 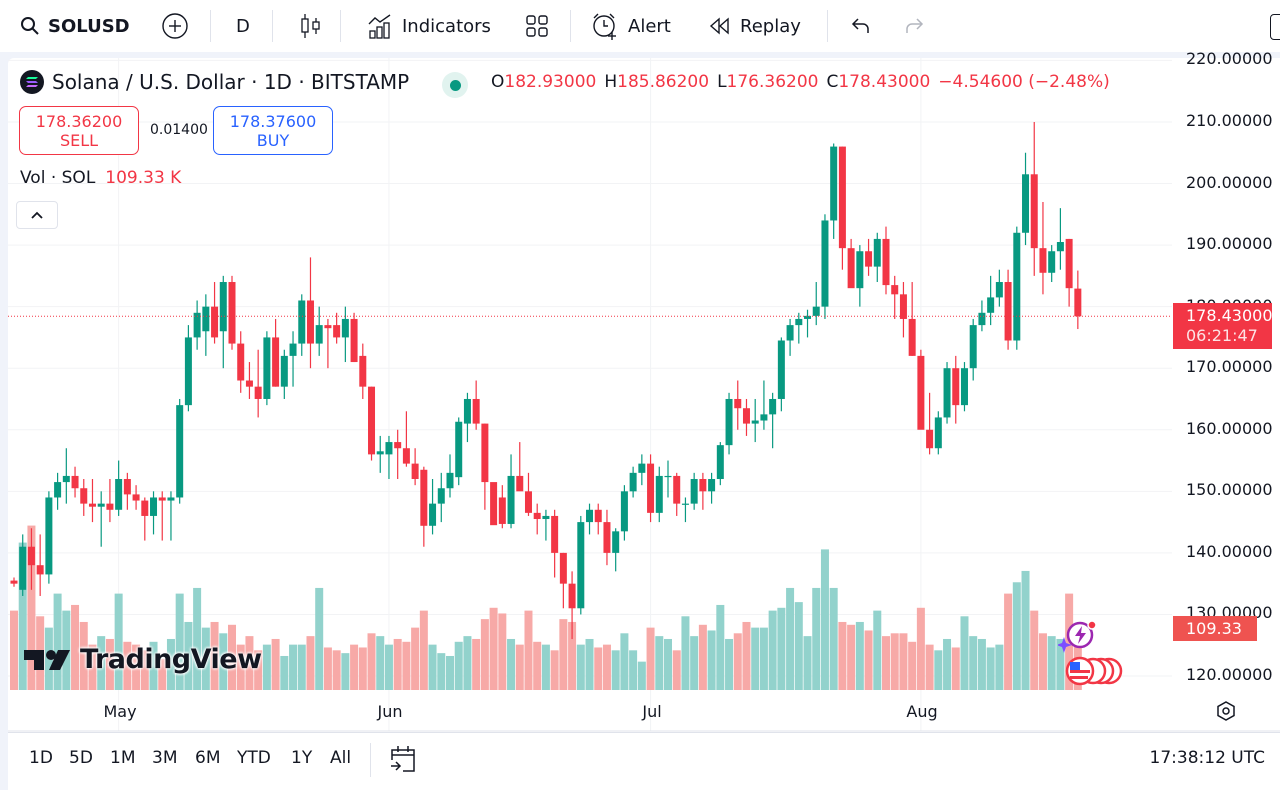 What do you see at coordinates (860, 26) in the screenshot?
I see `undo-button` at bounding box center [860, 26].